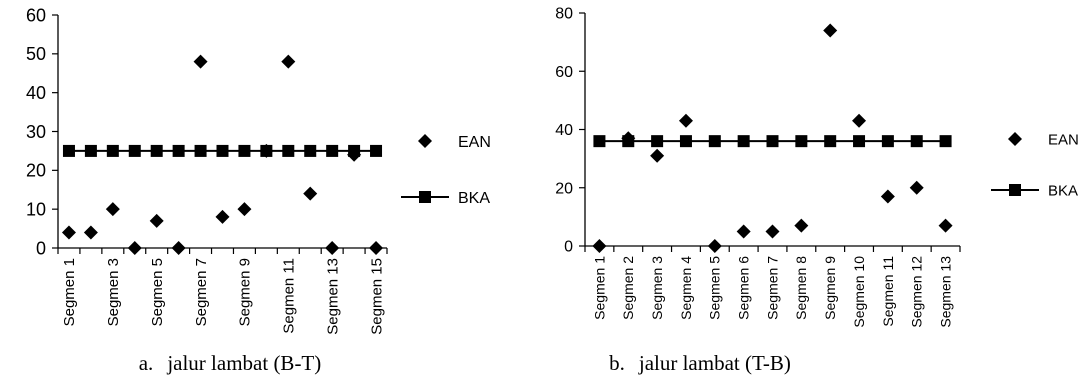 This screenshot has height=385, width=1085. I want to click on x-tick-label: Segmen 12, so click(917, 292).